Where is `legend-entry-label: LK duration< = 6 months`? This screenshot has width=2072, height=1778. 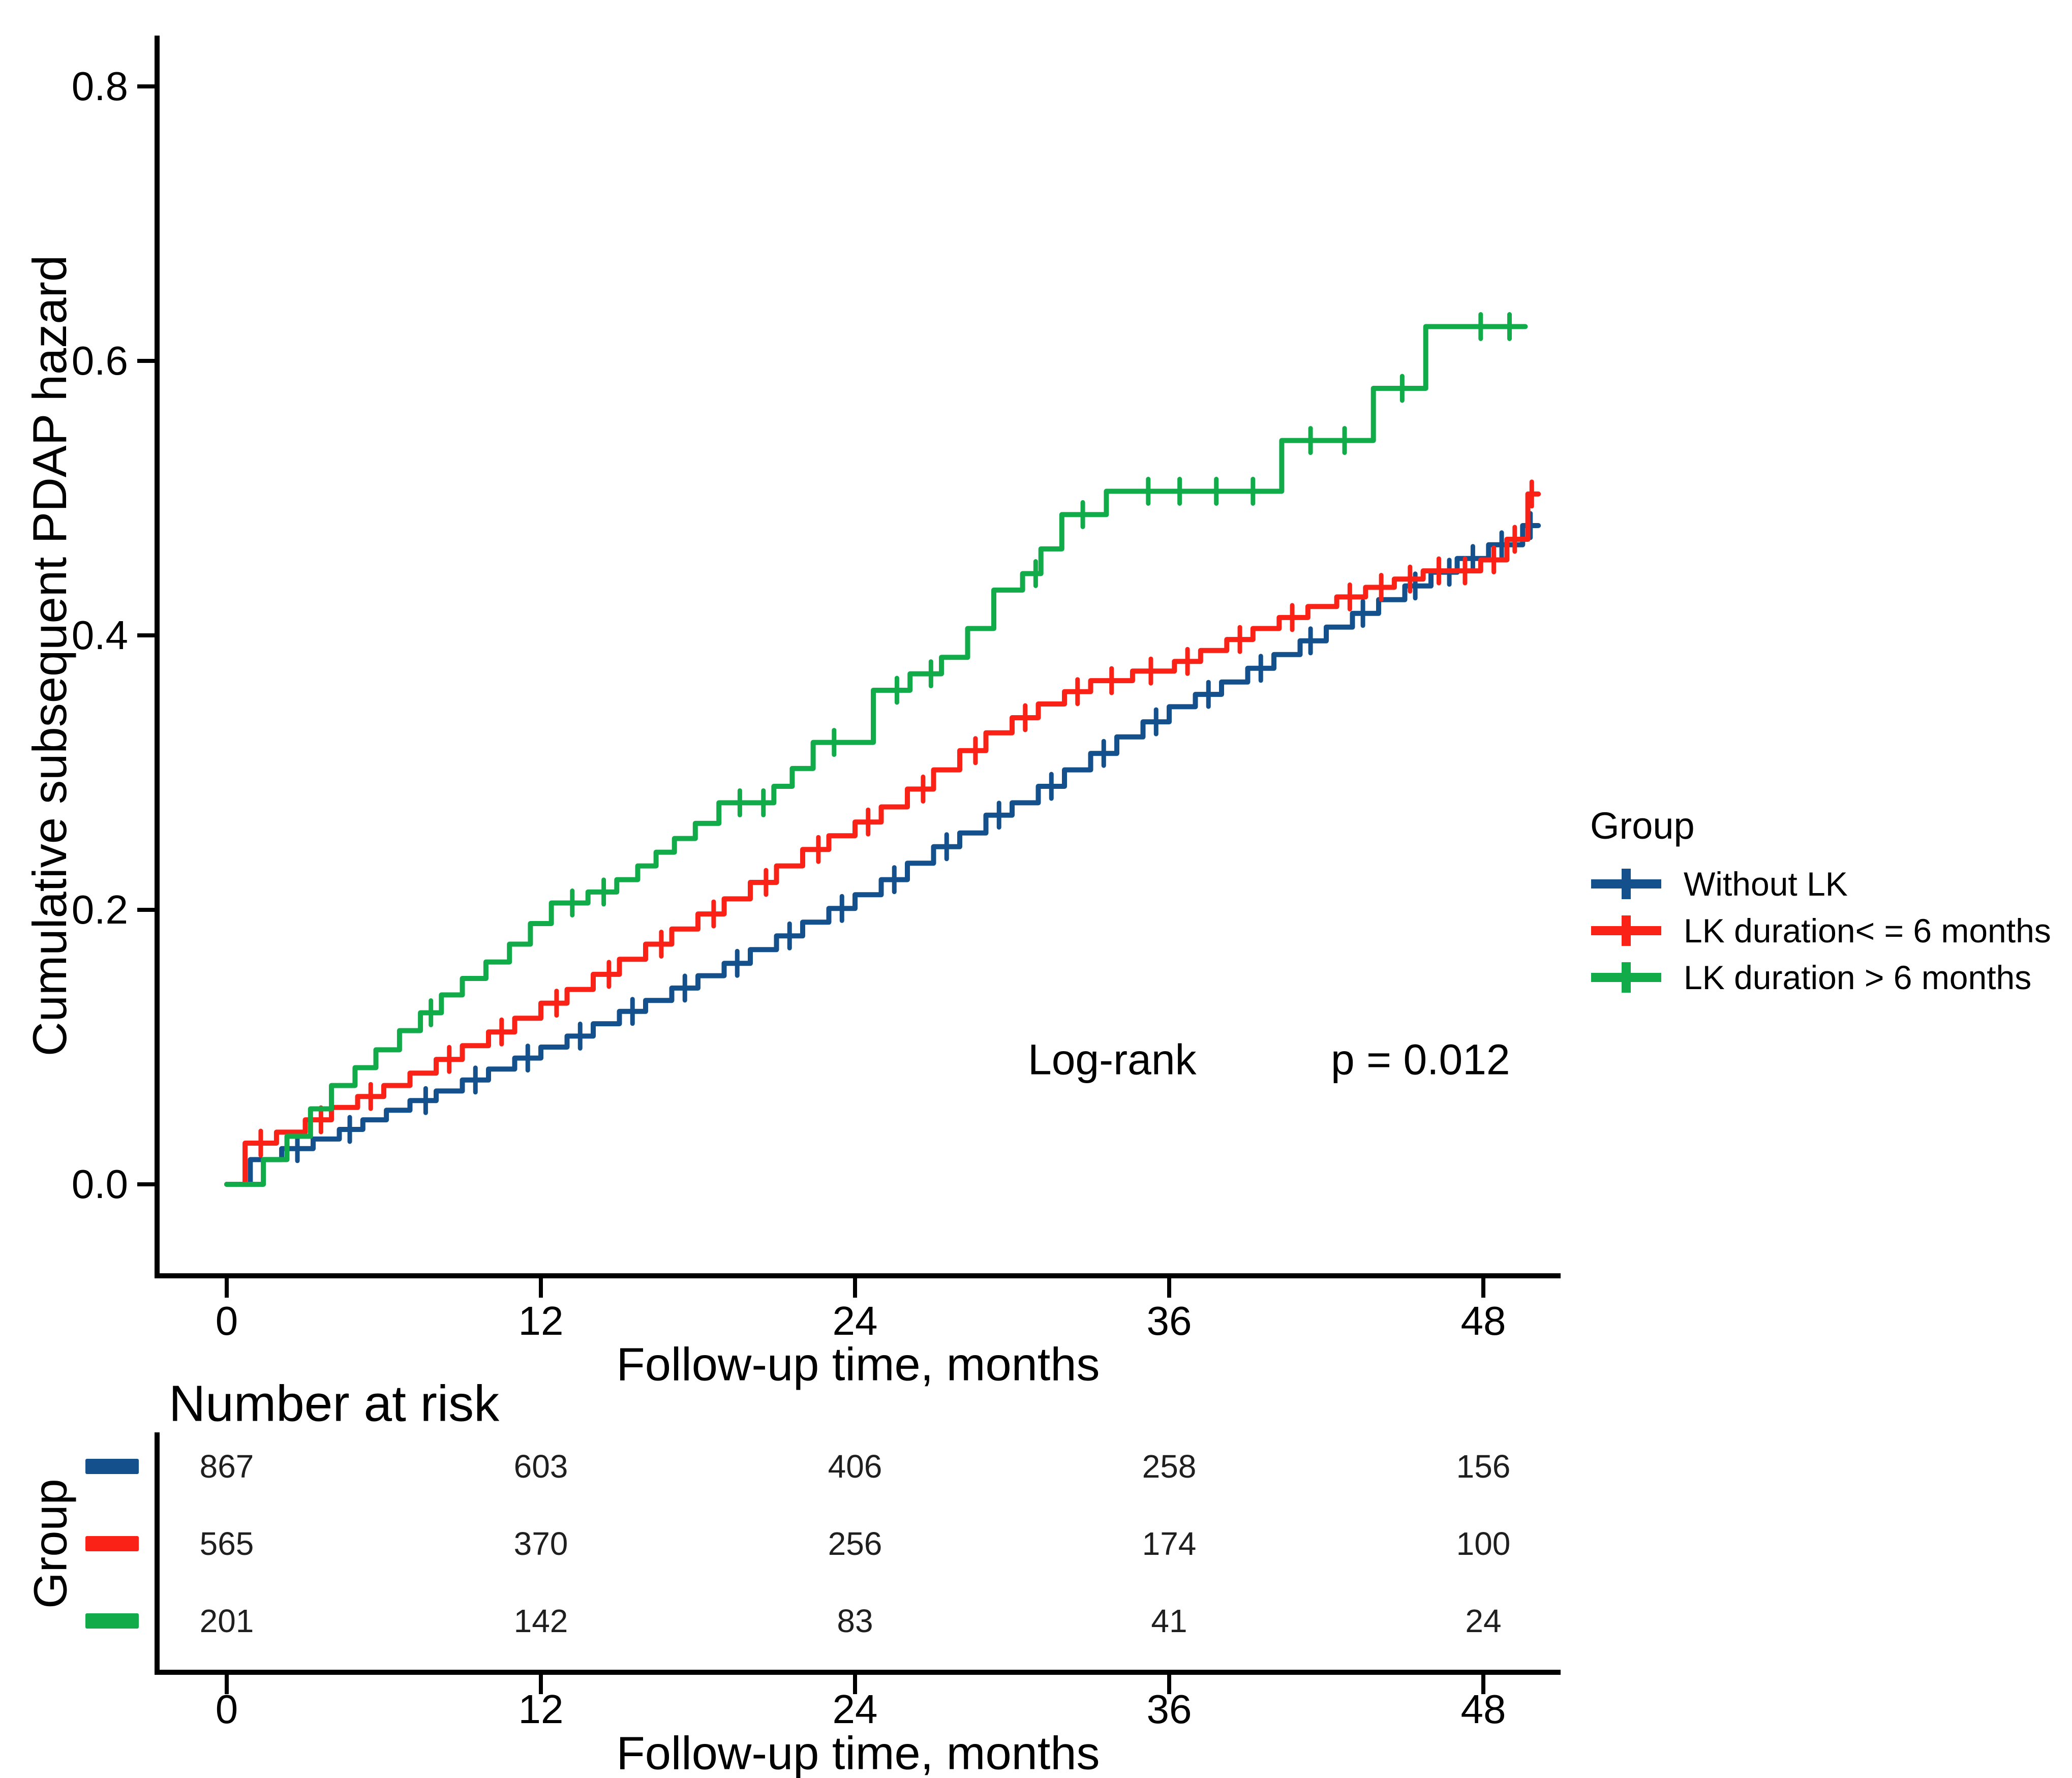
legend-entry-label: LK duration< = 6 months is located at coordinates (1868, 931).